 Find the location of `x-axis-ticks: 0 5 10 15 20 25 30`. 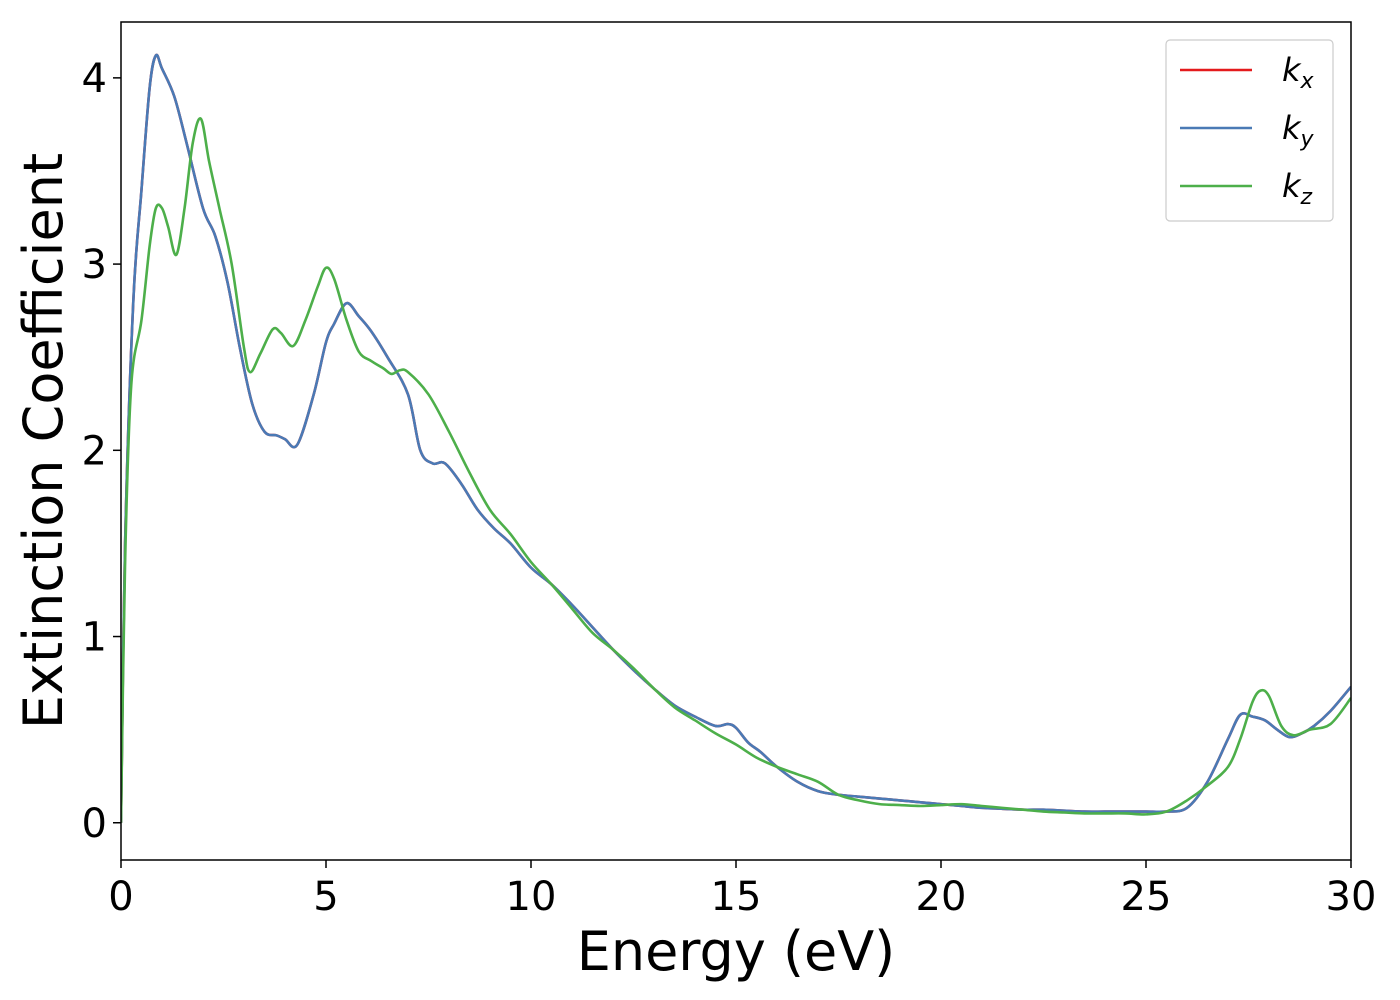

x-axis-ticks: 0 5 10 15 20 25 30 is located at coordinates (742, 890).